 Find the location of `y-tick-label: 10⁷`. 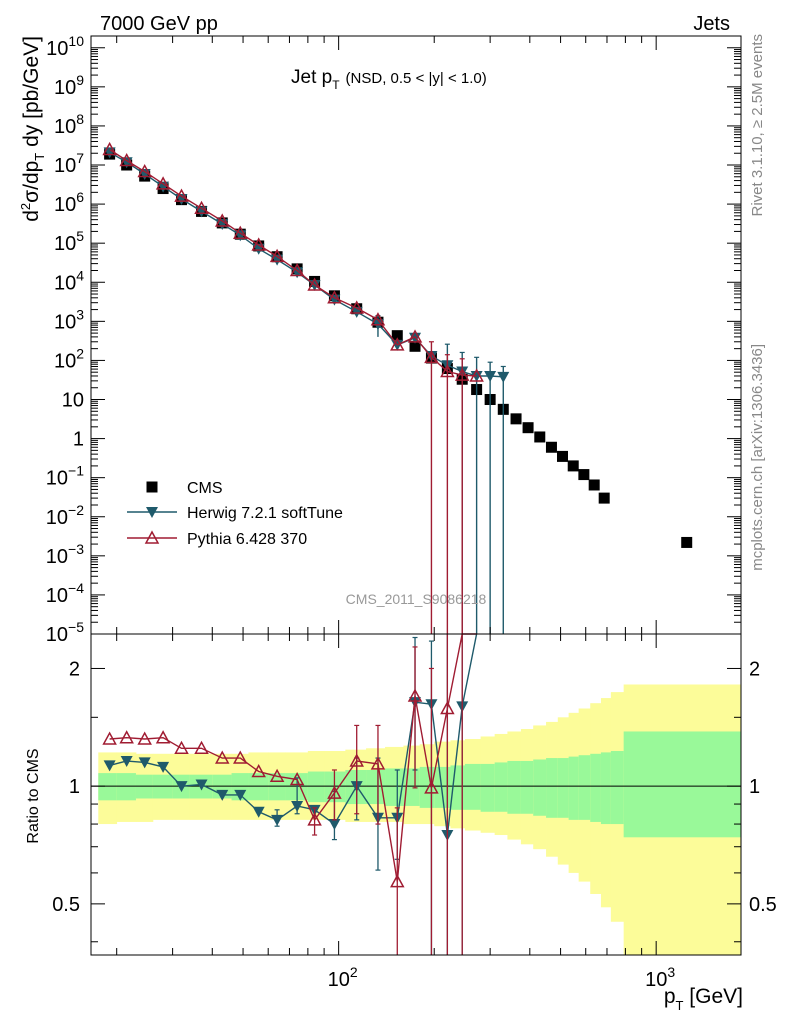

y-tick-label: 10⁷ is located at coordinates (69, 163).